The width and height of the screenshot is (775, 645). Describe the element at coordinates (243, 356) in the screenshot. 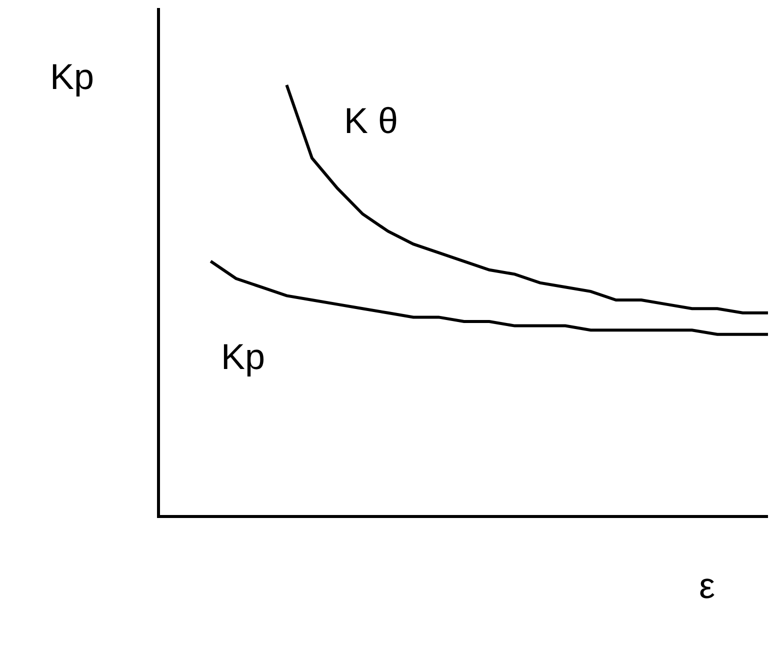

I see `series-label: Kp` at that location.